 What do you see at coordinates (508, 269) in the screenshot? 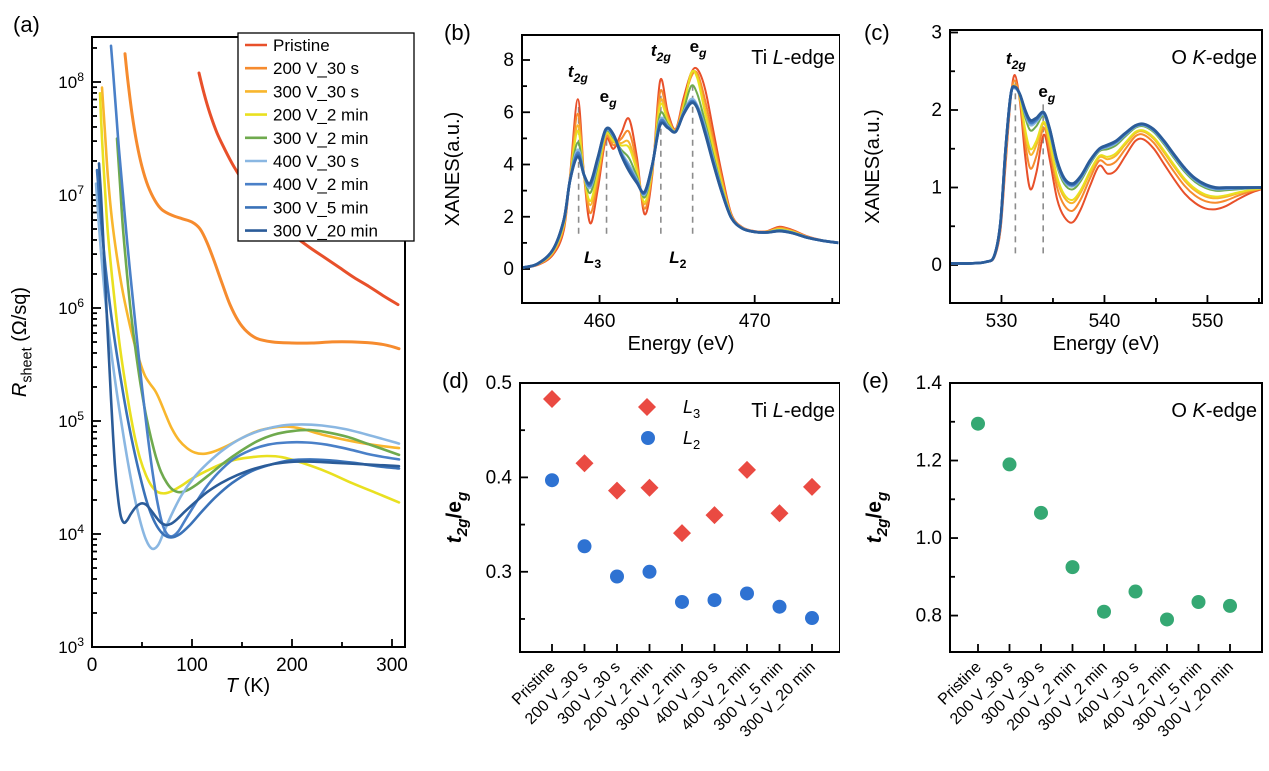
I see `y-tick-label: 0` at bounding box center [508, 269].